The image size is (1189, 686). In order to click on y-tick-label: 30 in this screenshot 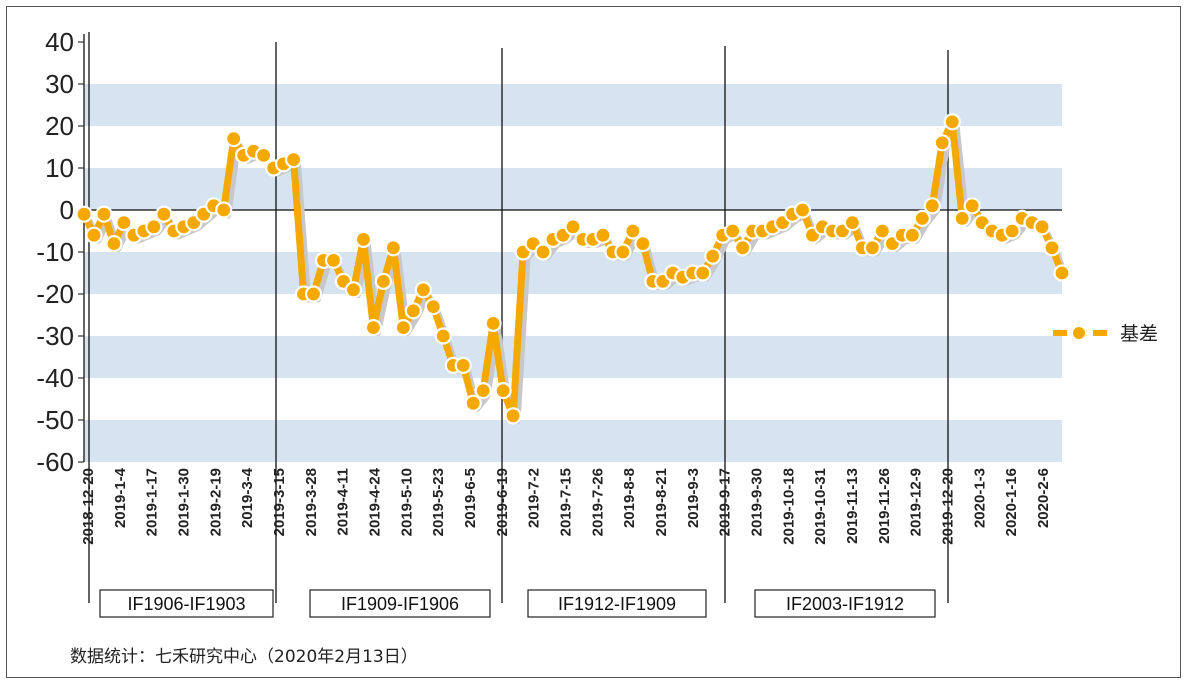, I will do `click(59, 84)`.